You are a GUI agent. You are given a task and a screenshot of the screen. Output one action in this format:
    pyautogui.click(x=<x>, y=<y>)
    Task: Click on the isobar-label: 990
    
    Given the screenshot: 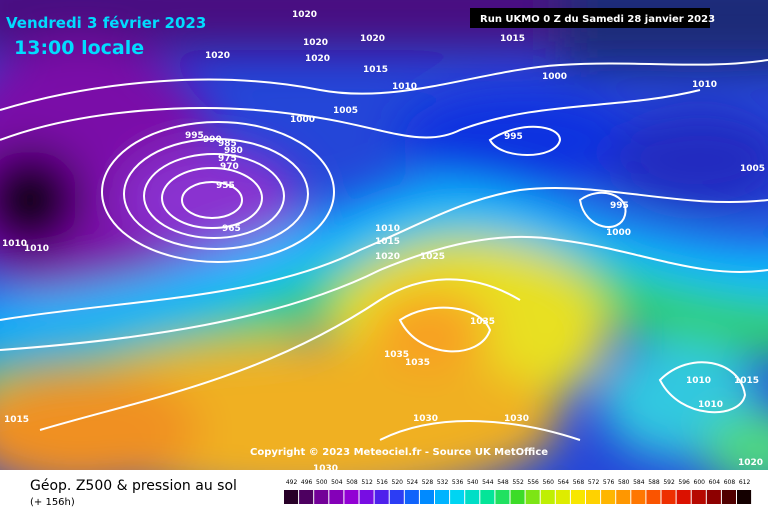 What is the action you would take?
    pyautogui.click(x=212, y=140)
    